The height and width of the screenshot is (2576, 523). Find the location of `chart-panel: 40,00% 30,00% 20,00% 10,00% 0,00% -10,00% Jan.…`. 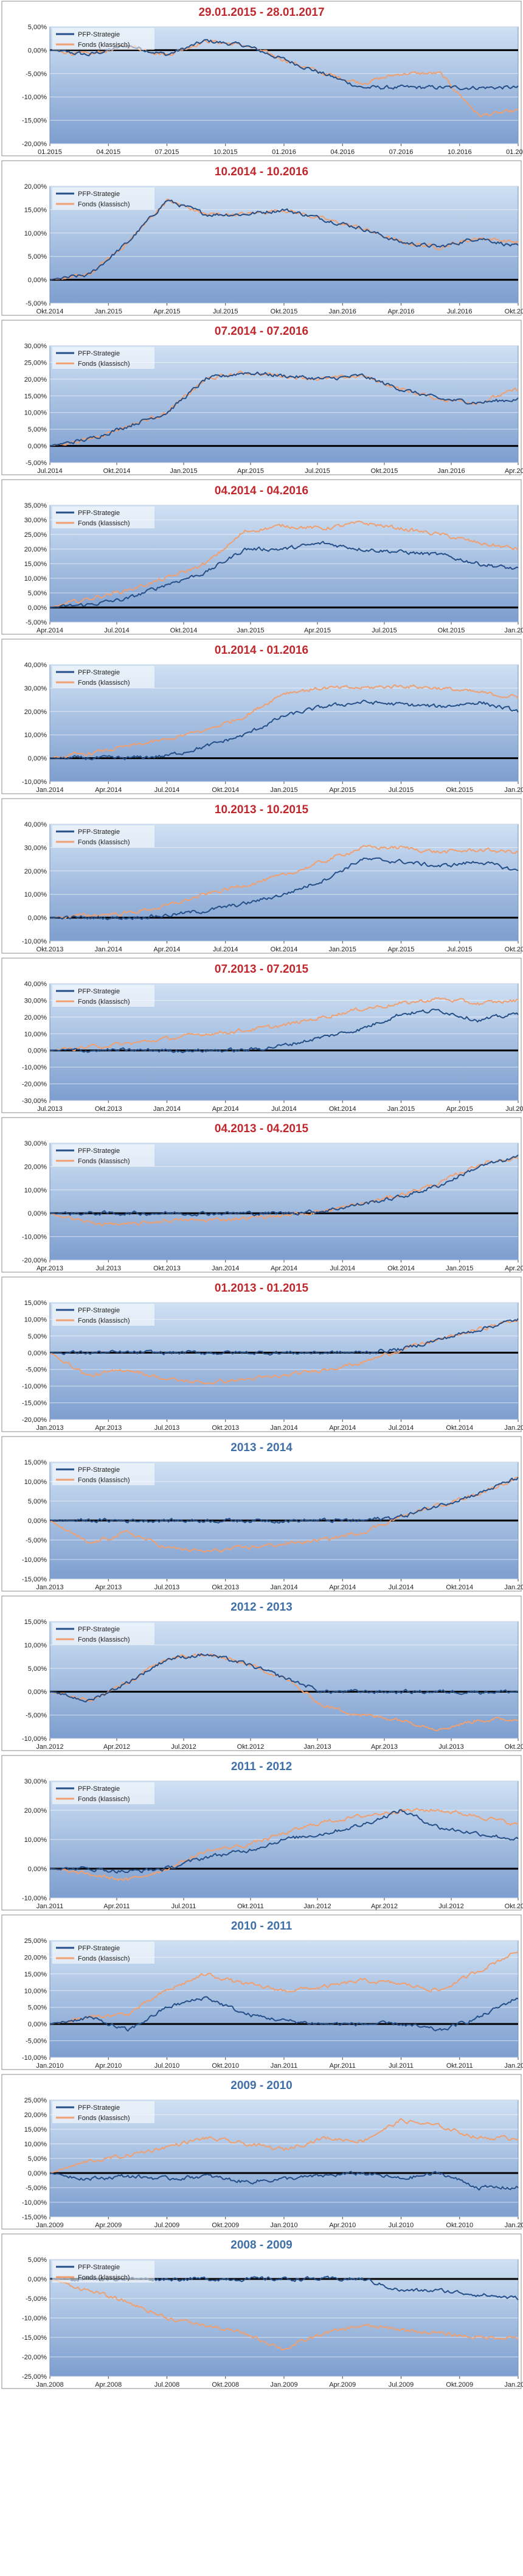

chart-panel: 40,00% 30,00% 20,00% 10,00% 0,00% -10,00% Jan.… is located at coordinates (261, 717).